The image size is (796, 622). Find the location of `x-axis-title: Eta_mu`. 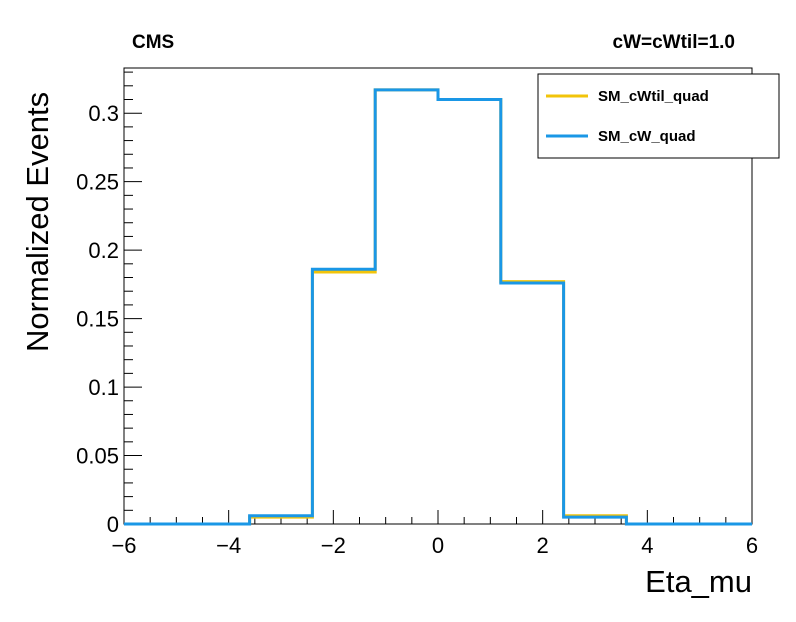

x-axis-title: Eta_mu is located at coordinates (698, 581).